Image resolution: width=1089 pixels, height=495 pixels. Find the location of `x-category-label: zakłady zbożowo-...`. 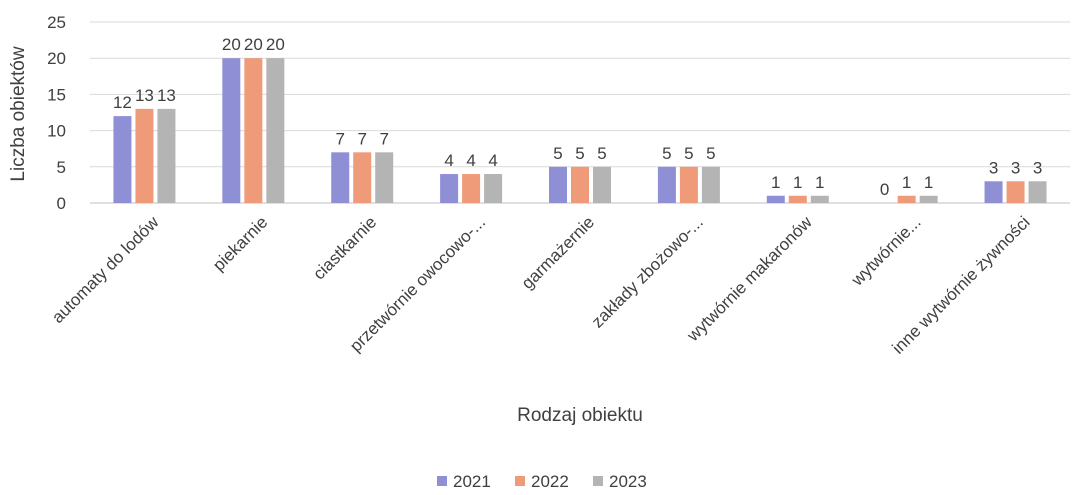

x-category-label: zakłady zbożowo-... is located at coordinates (647, 272).